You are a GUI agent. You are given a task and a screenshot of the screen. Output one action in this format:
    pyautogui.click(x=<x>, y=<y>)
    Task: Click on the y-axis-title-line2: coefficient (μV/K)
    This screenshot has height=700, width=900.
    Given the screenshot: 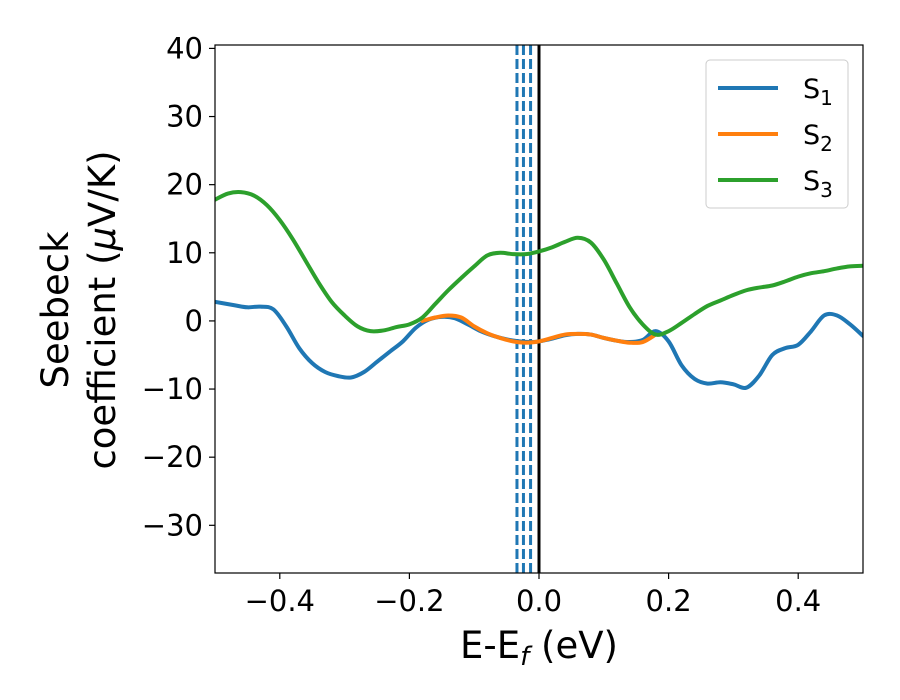 What is the action you would take?
    pyautogui.click(x=102, y=309)
    